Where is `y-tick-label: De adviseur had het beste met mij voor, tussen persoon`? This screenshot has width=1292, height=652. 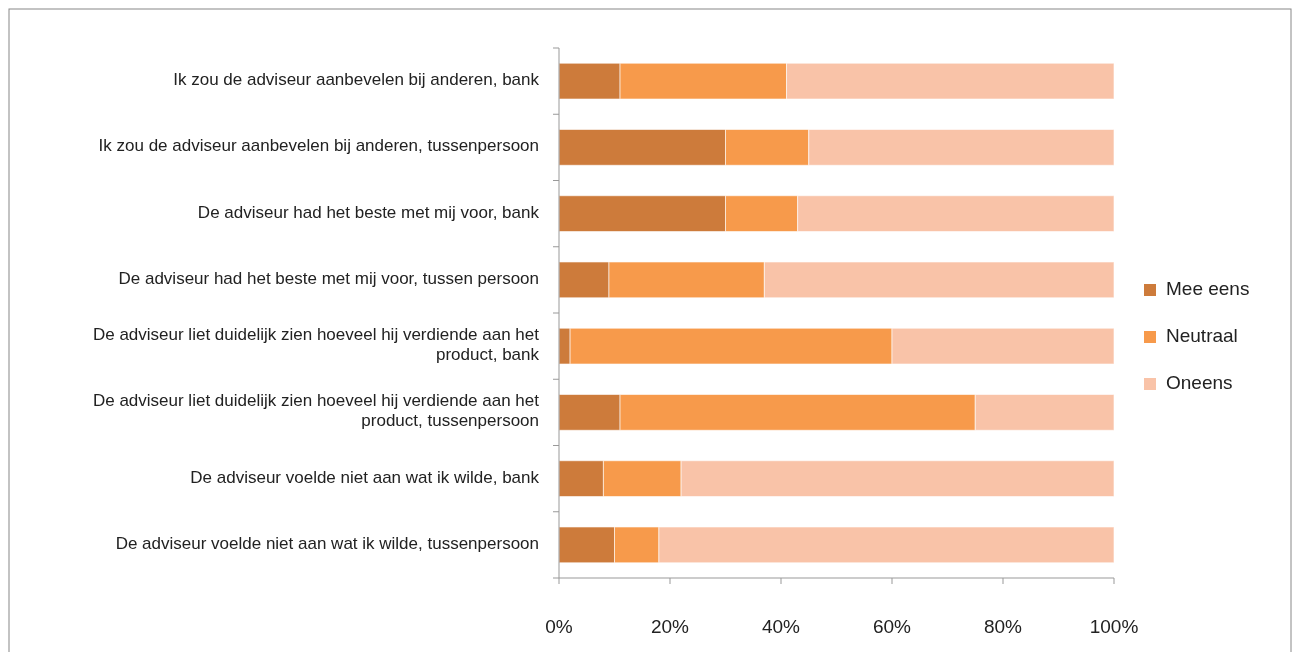 y-tick-label: De adviseur had het beste met mij voor, tussen persoon is located at coordinates (328, 279).